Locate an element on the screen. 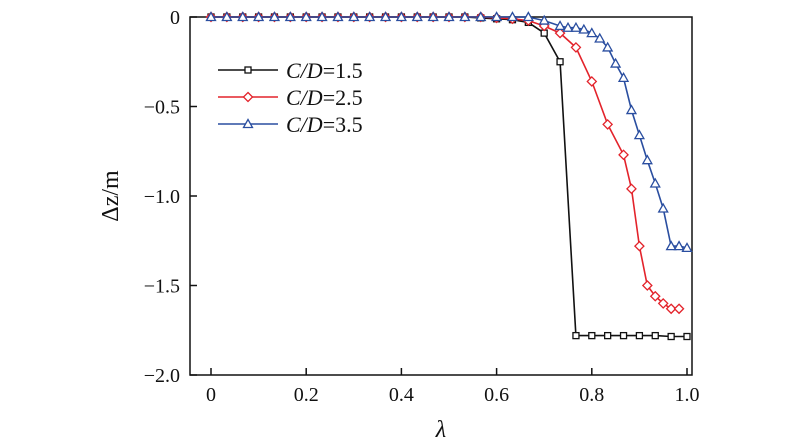 Image resolution: width=800 pixels, height=447 pixels. y-axis-label: Δz/m is located at coordinates (111, 196).